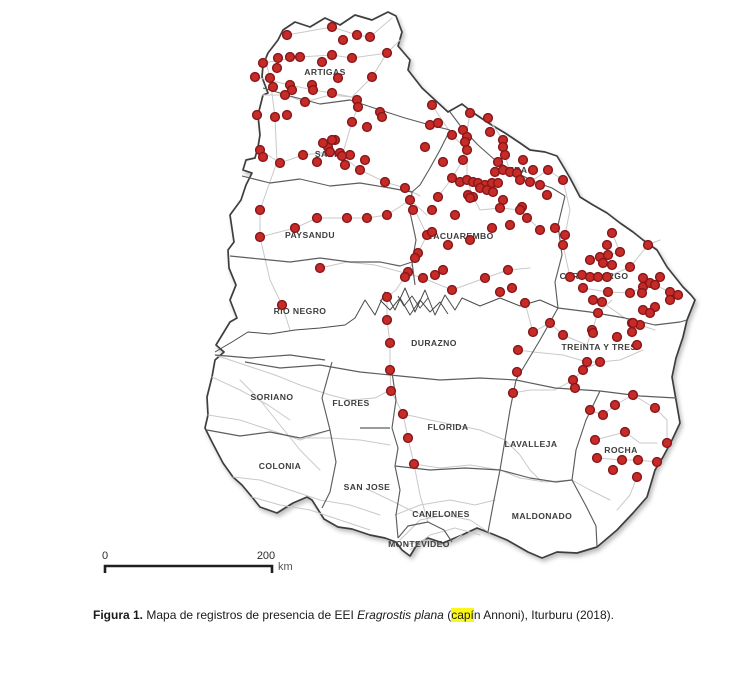 This screenshot has height=685, width=750. What do you see at coordinates (531, 444) in the screenshot?
I see `department-label: LAVALLEJA` at bounding box center [531, 444].